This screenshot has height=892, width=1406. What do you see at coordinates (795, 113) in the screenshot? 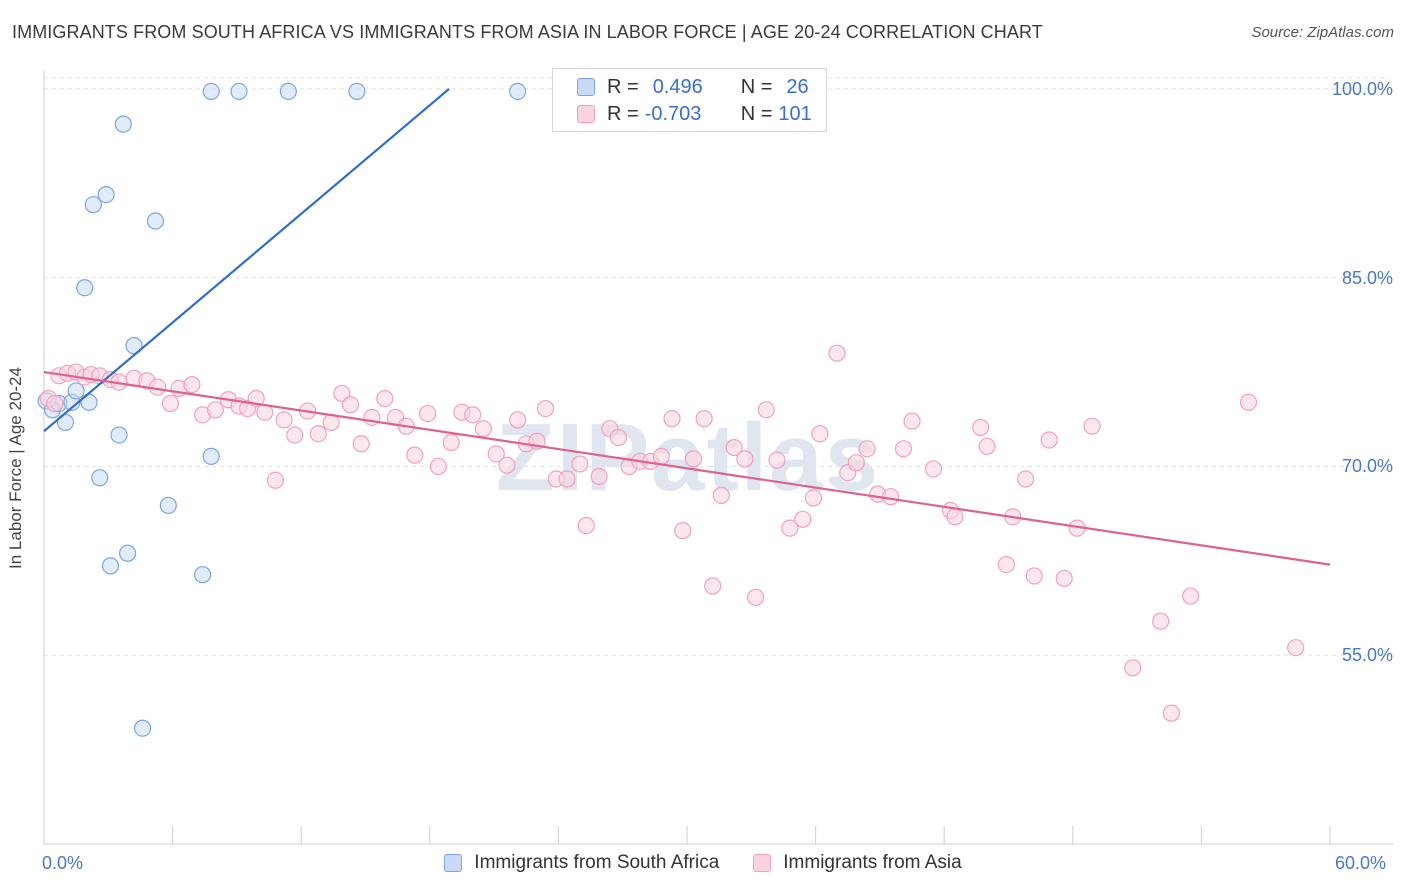
I see `n-value: 101` at bounding box center [795, 113].